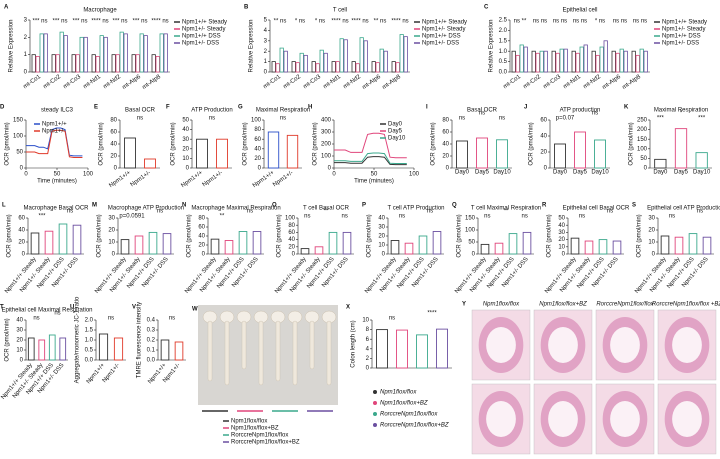  I want to click on significance-label: * ns, so click(300, 22).